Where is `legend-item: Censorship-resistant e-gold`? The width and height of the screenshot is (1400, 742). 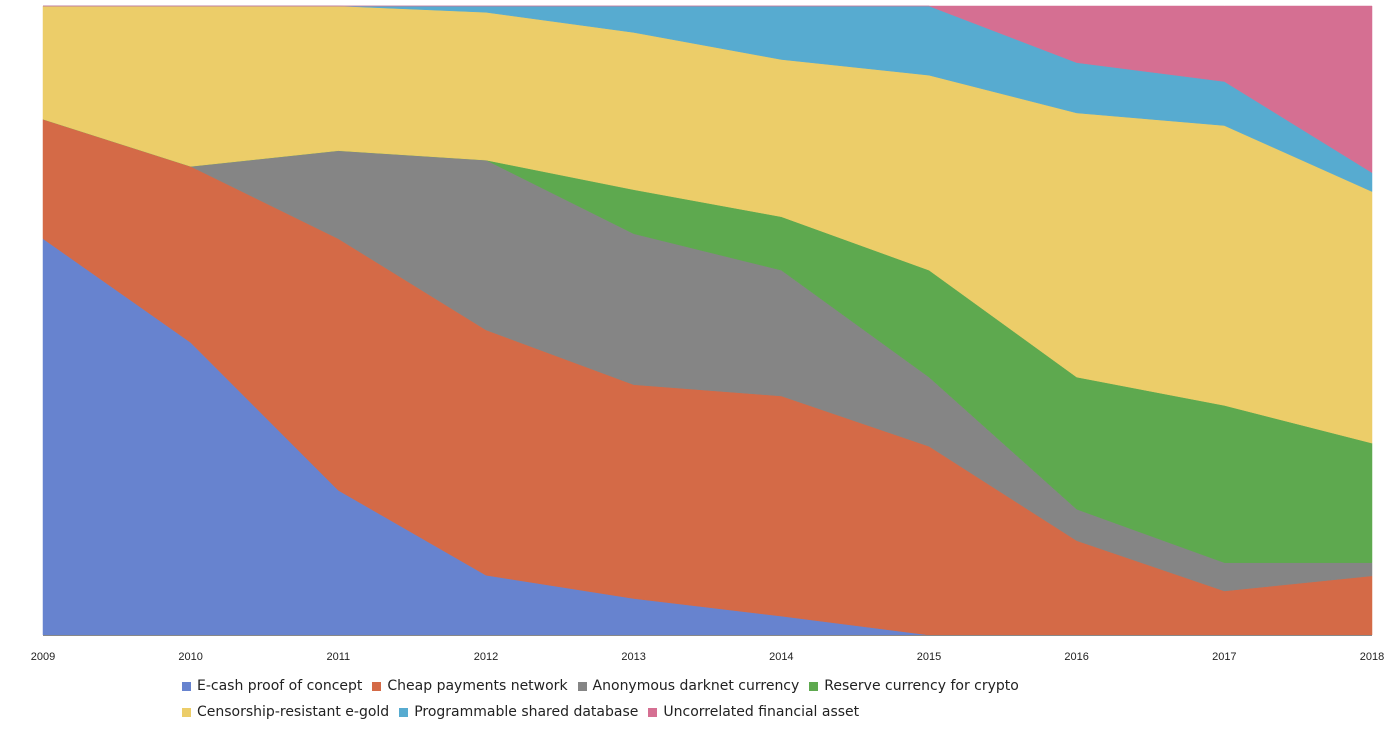
legend-item: Censorship-resistant e-gold is located at coordinates (285, 712).